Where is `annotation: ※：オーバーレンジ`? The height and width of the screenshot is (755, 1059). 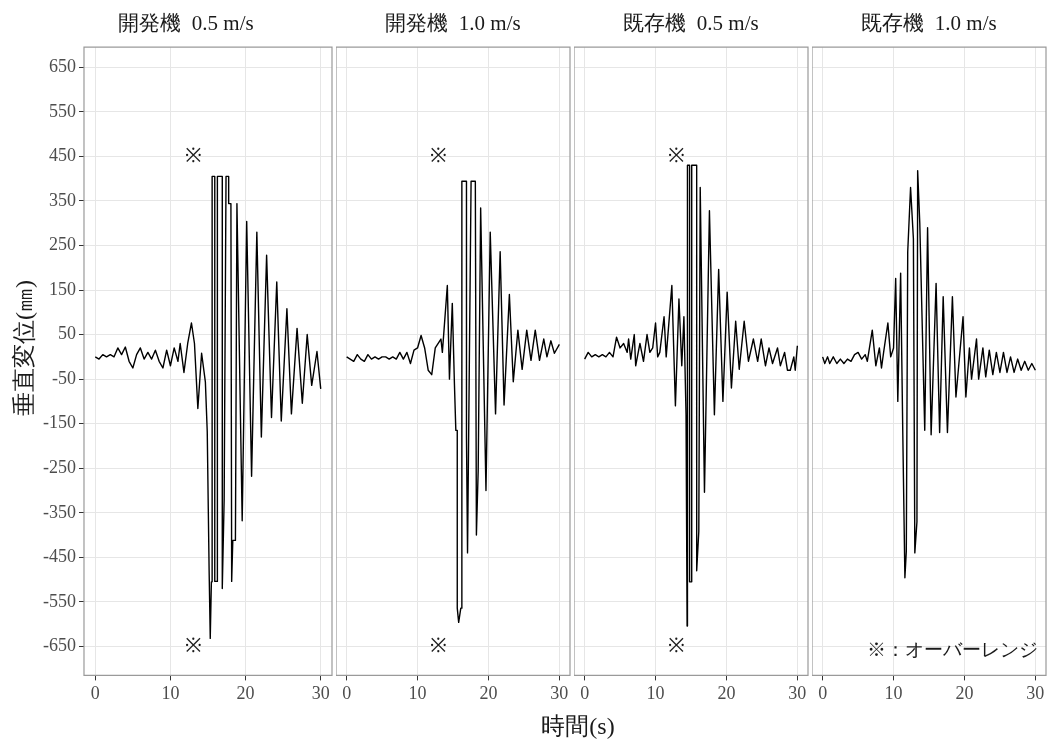 annotation: ※：オーバーレンジ is located at coordinates (952, 650).